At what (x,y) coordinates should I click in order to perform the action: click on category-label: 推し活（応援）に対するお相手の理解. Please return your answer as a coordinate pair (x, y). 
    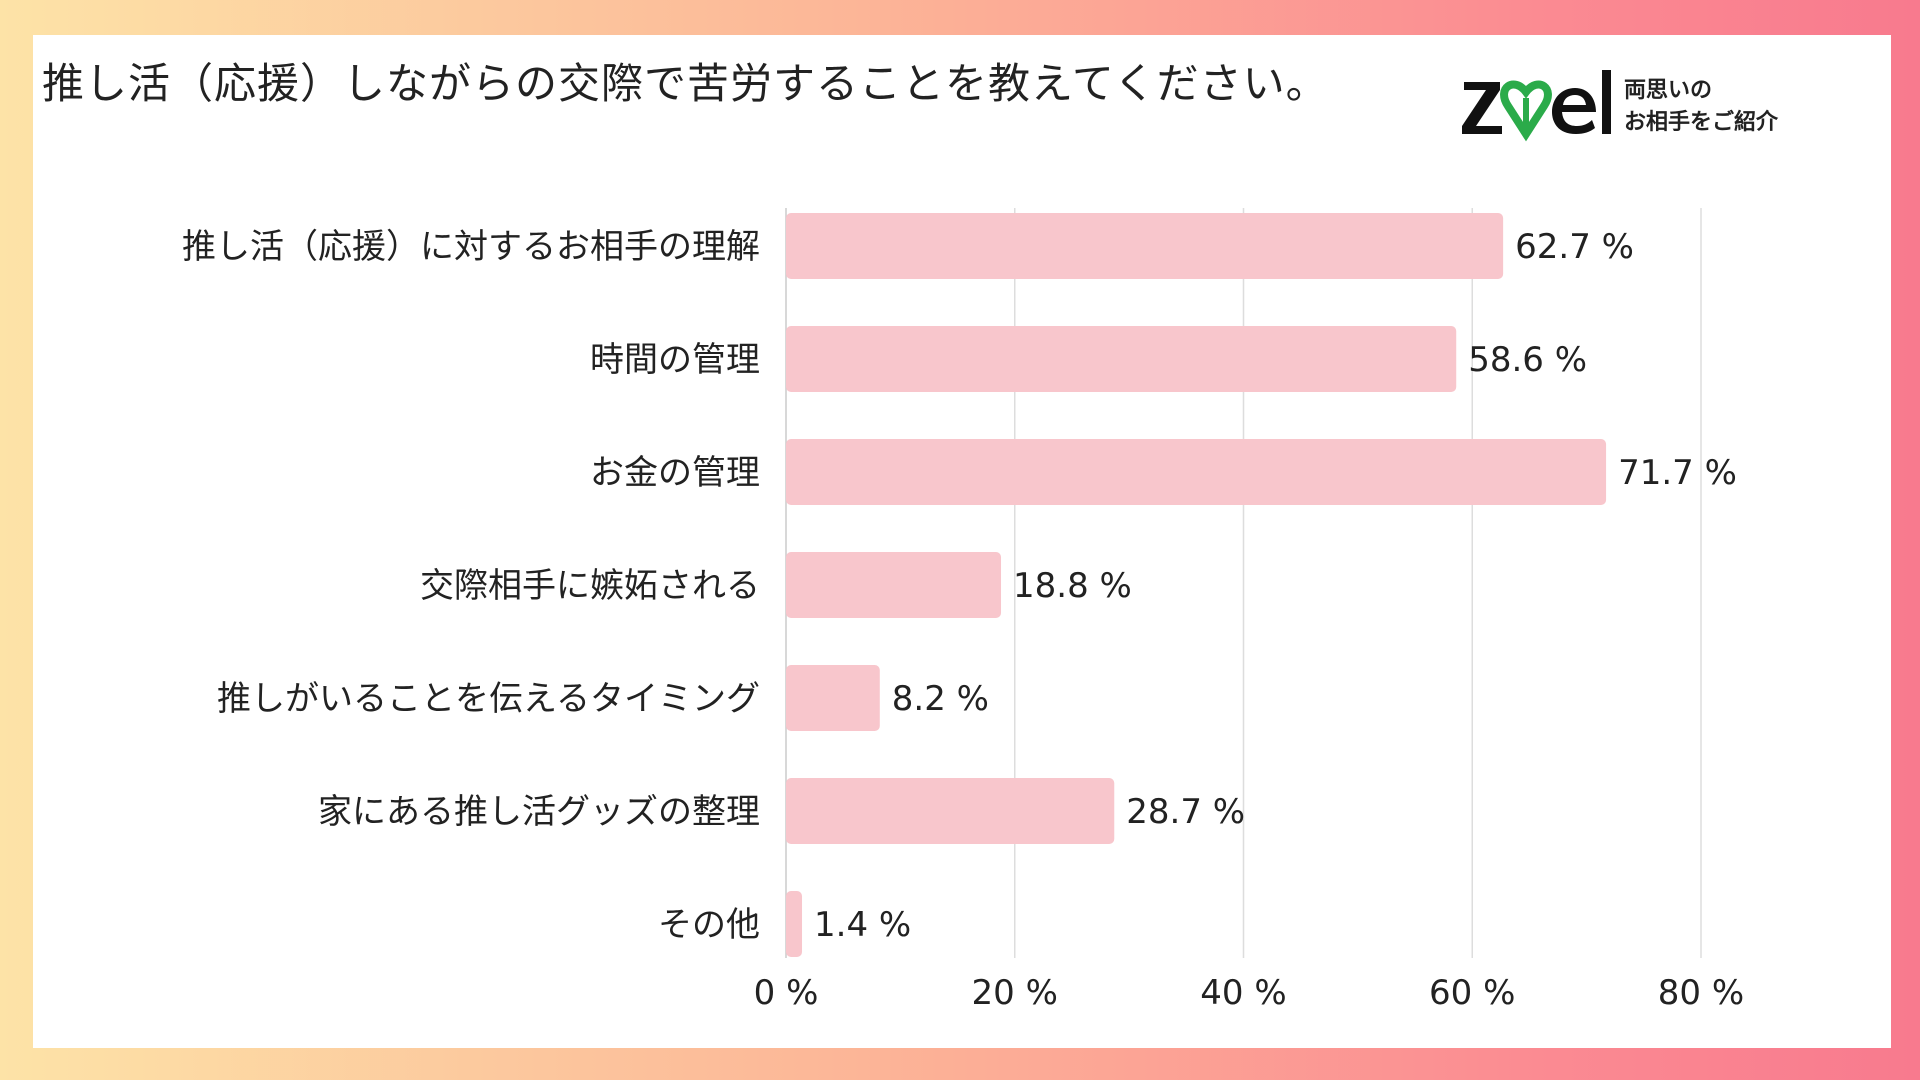
    Looking at the image, I should click on (471, 247).